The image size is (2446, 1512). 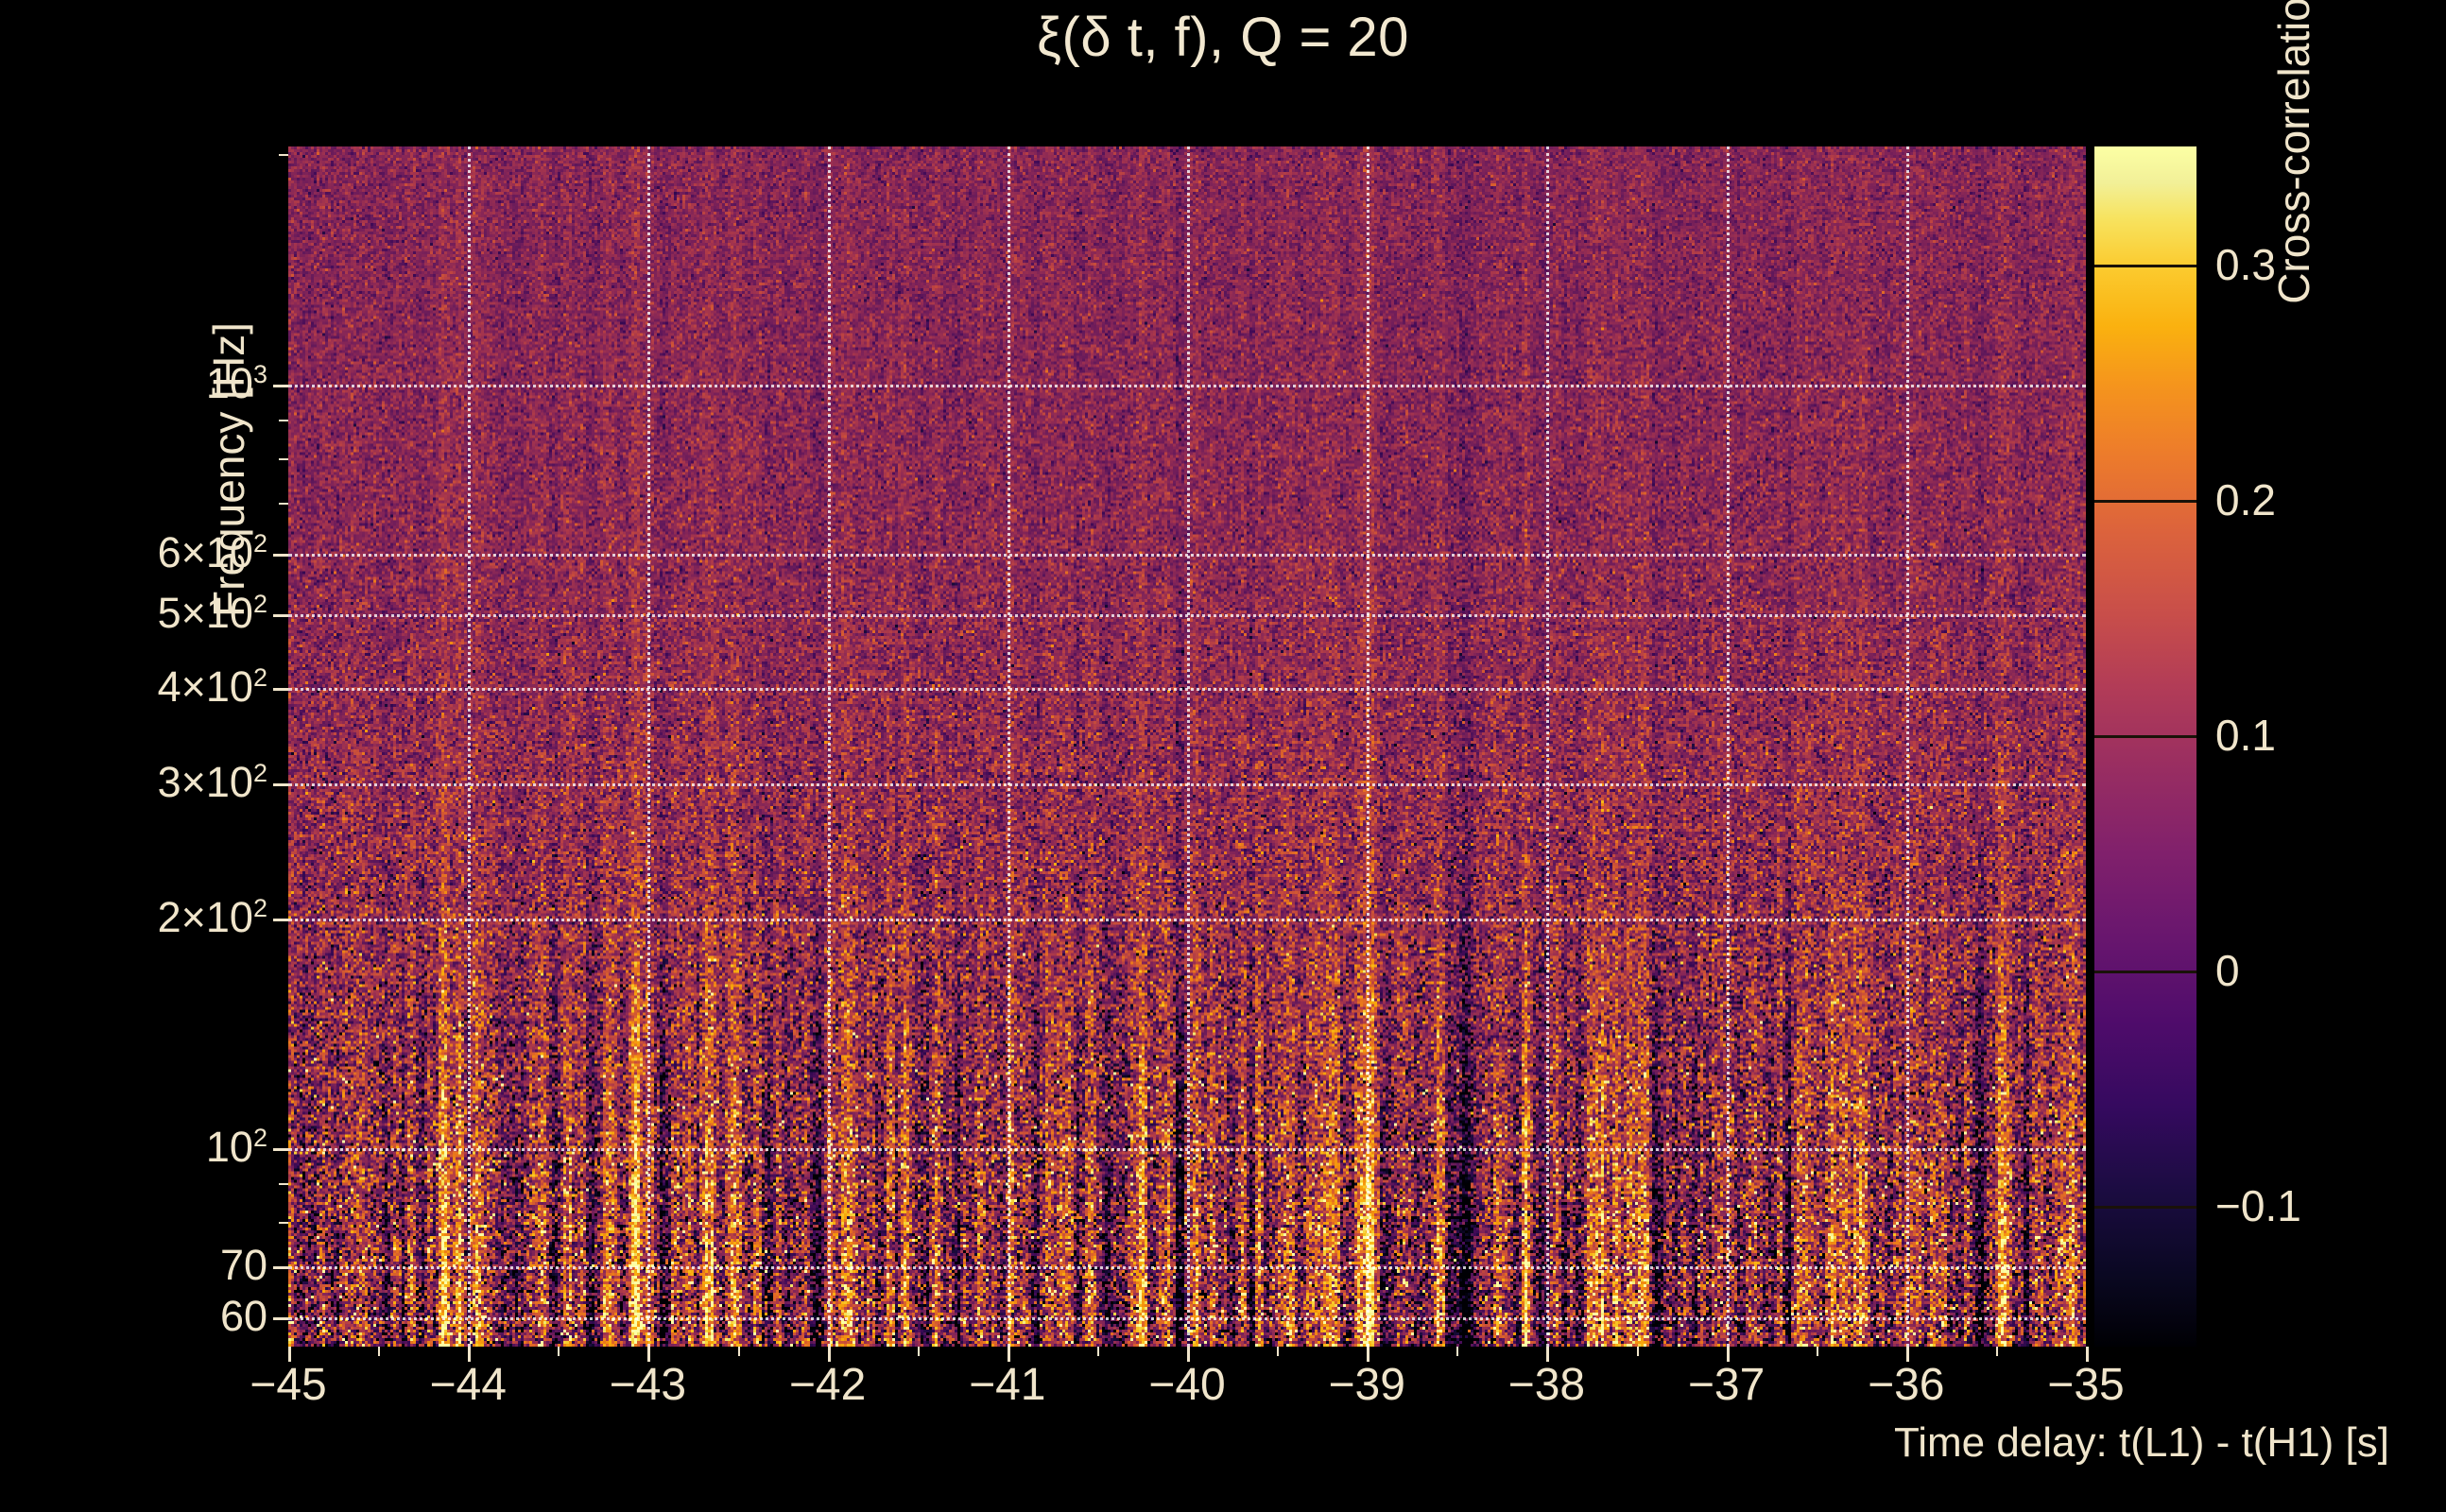 What do you see at coordinates (212, 916) in the screenshot?
I see `y-axis-tick-label: 2×10²` at bounding box center [212, 916].